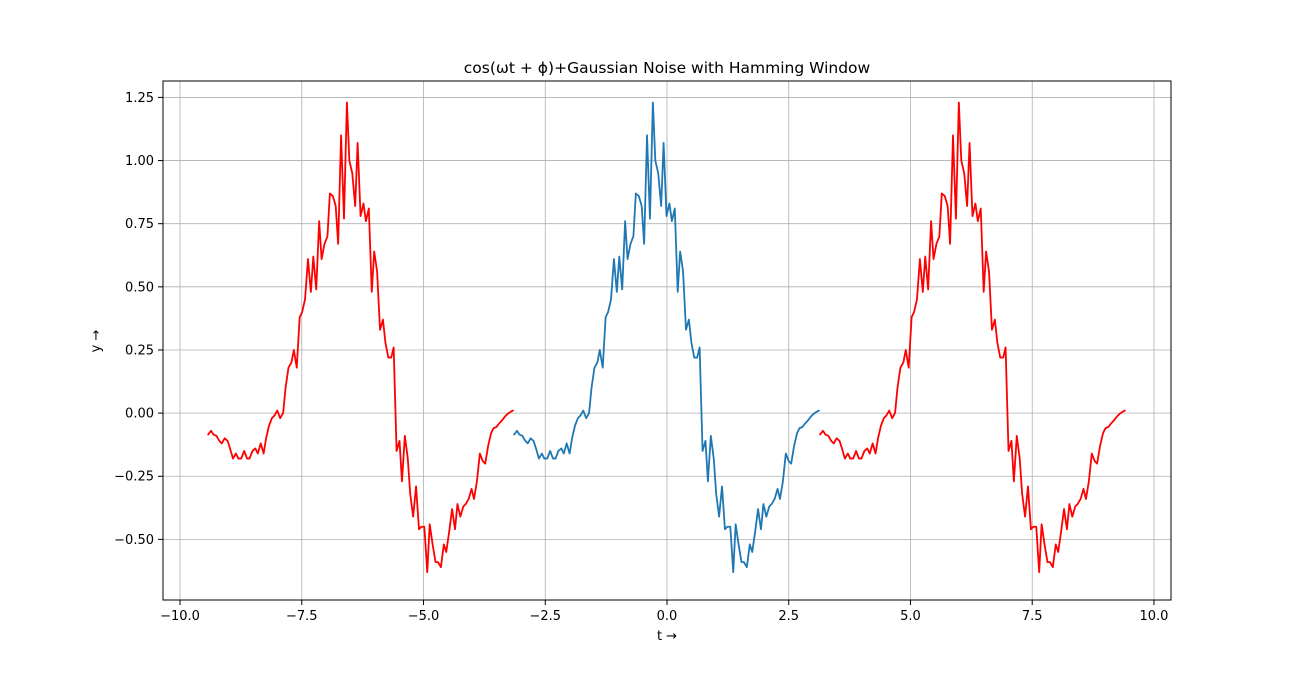  What do you see at coordinates (910, 616) in the screenshot?
I see `x-tick-label: 5.0` at bounding box center [910, 616].